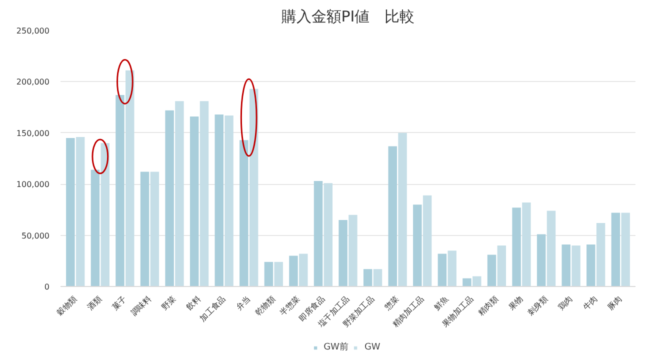 Image resolution: width=669 pixels, height=364 pixels. What do you see at coordinates (348, 17) in the screenshot?
I see `chart-title: 購入金額PI値 比較` at bounding box center [348, 17].